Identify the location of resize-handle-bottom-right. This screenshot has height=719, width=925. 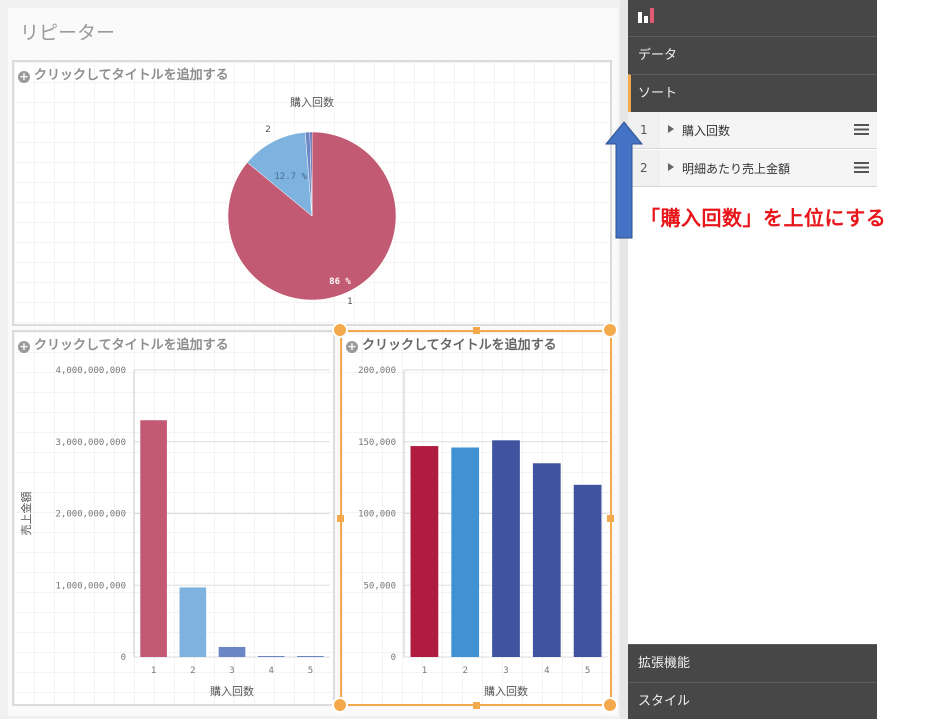
(610, 705).